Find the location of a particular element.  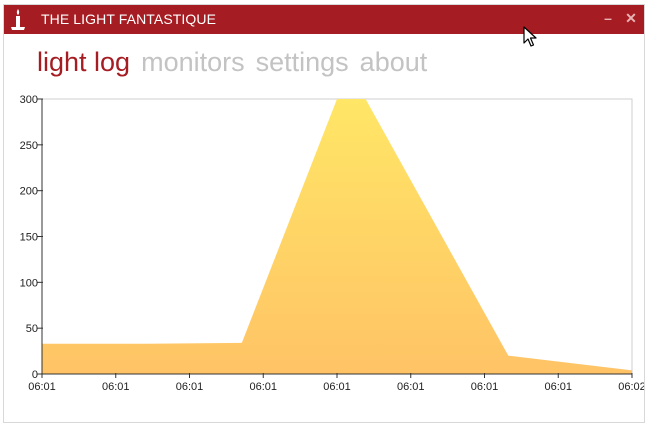

minimize-button: – is located at coordinates (608, 18).